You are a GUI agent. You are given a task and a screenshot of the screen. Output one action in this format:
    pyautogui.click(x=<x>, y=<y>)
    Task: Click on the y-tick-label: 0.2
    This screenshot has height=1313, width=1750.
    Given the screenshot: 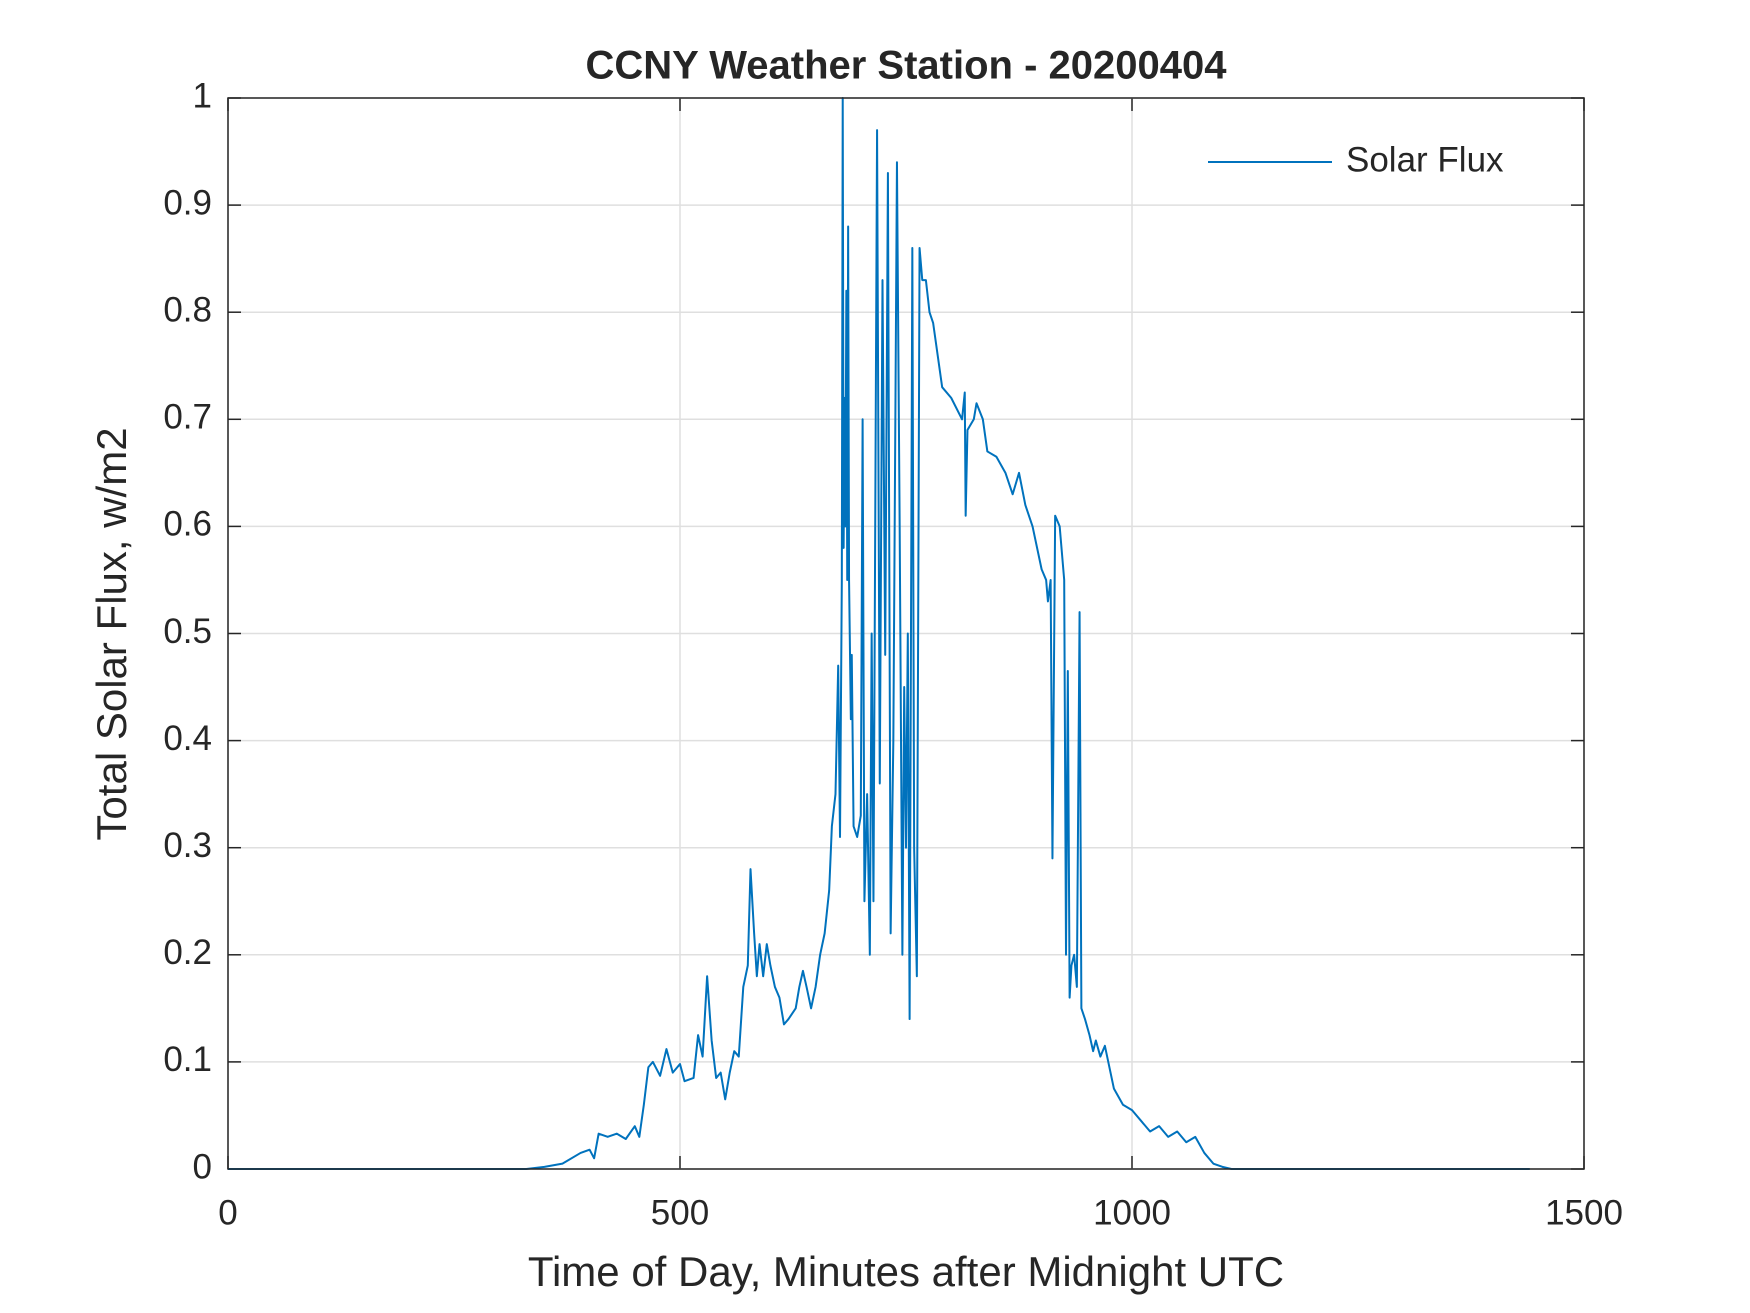 What is the action you would take?
    pyautogui.click(x=187, y=952)
    